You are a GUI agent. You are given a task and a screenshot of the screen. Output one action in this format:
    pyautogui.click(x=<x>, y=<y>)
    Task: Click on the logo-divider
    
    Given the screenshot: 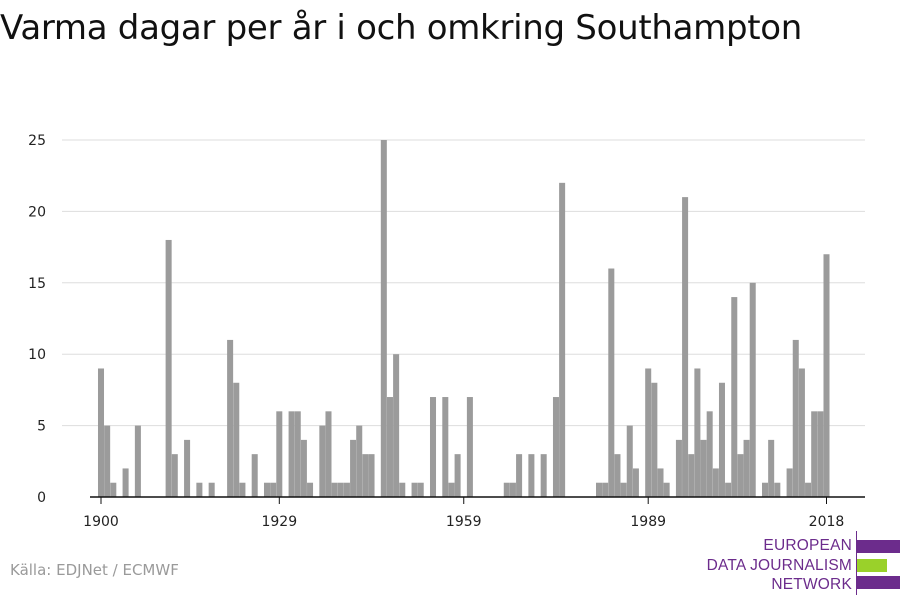 What is the action you would take?
    pyautogui.click(x=856, y=563)
    